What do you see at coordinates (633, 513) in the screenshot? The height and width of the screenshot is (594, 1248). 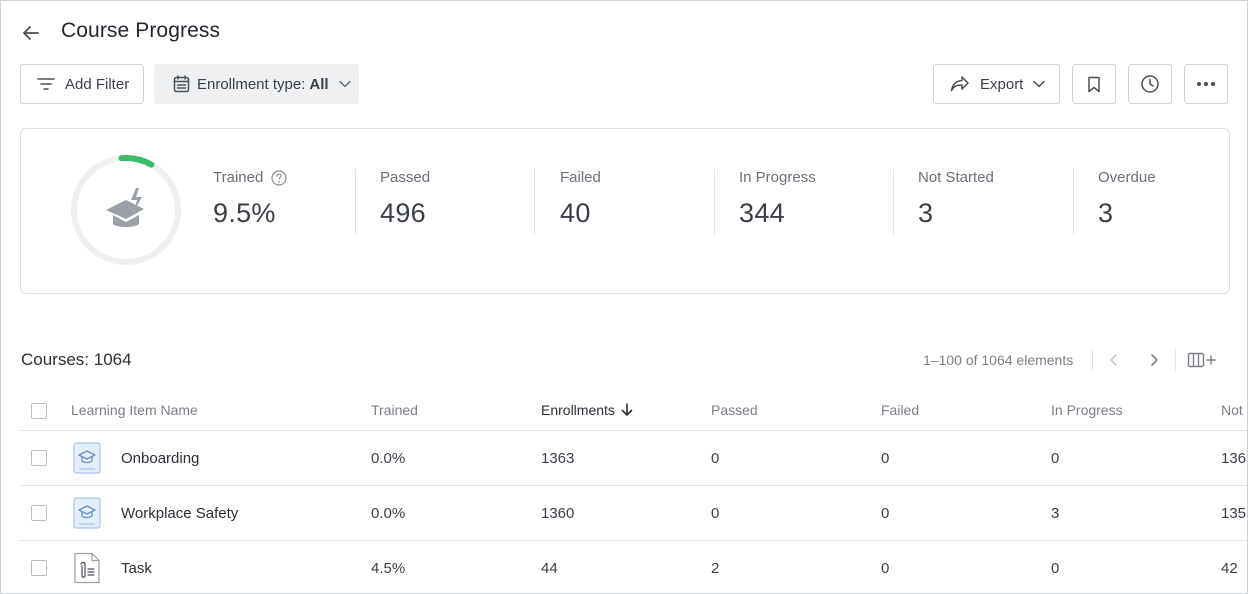 I see `table-row: Workplace Safety 0.0% 1360 0 0 3 1357` at bounding box center [633, 513].